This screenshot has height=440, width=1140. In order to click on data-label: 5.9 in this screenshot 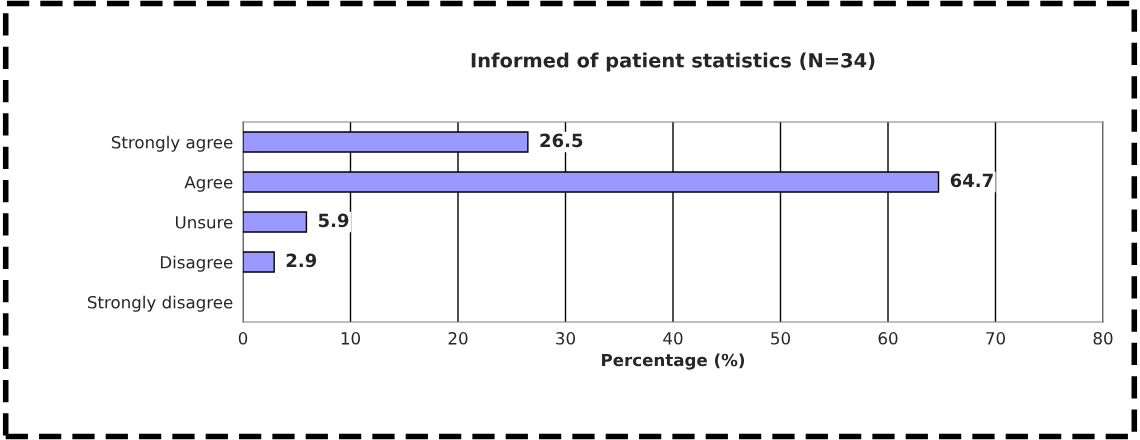, I will do `click(333, 220)`.